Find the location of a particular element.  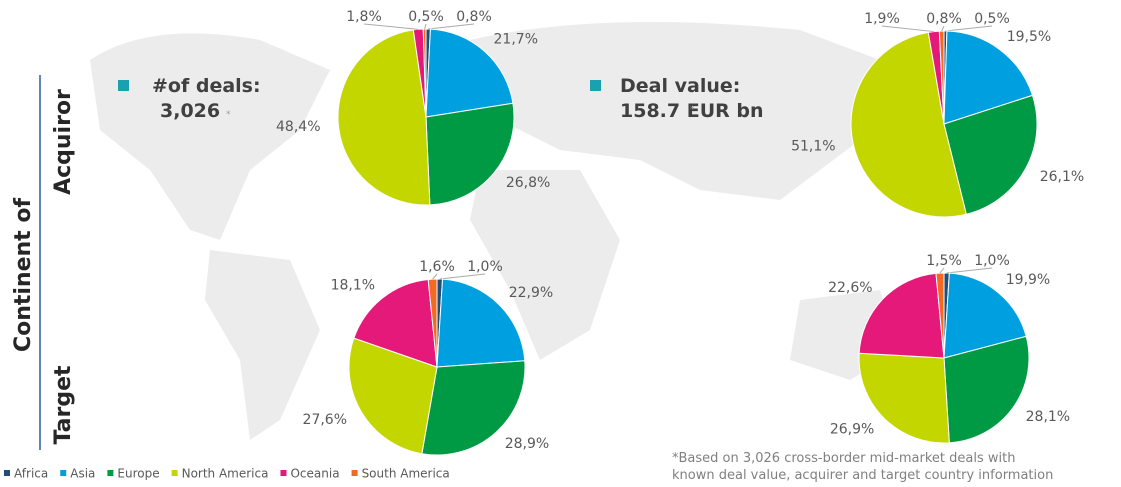

data-label: 22,9% is located at coordinates (531, 293).